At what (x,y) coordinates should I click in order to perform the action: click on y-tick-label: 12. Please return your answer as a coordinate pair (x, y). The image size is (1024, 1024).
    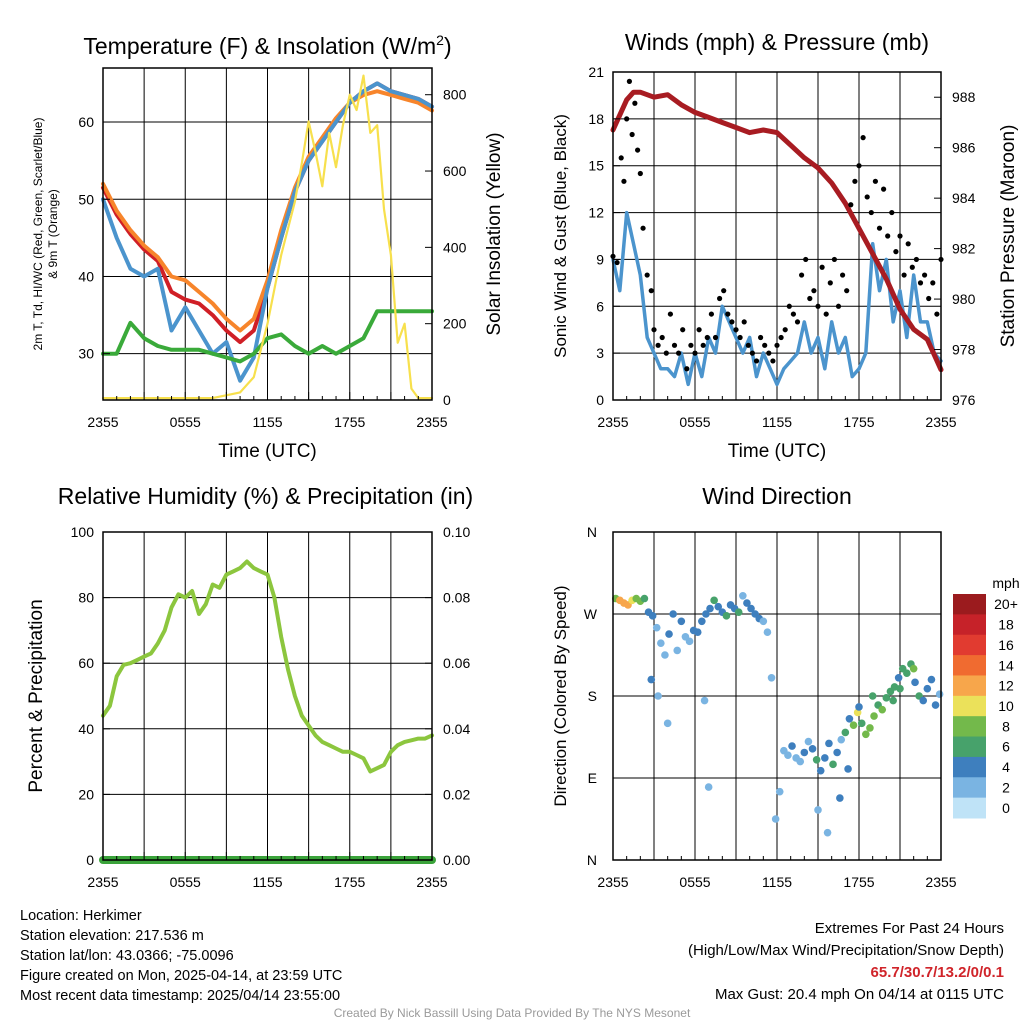
    Looking at the image, I should click on (596, 213).